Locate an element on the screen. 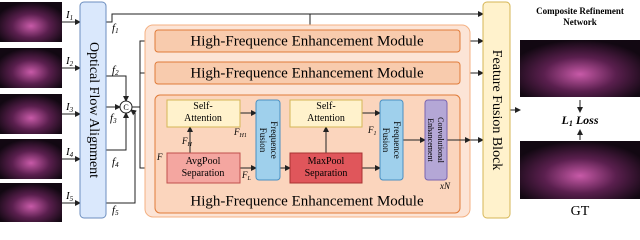 The image size is (640, 240). maxpool-label: MaxPool Separation is located at coordinates (326, 167).